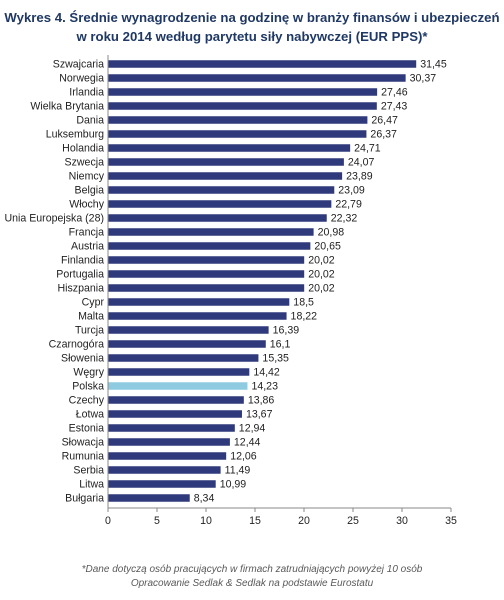 This screenshot has width=504, height=600. Describe the element at coordinates (261, 401) in the screenshot. I see `value-label-24: 13,86` at that location.